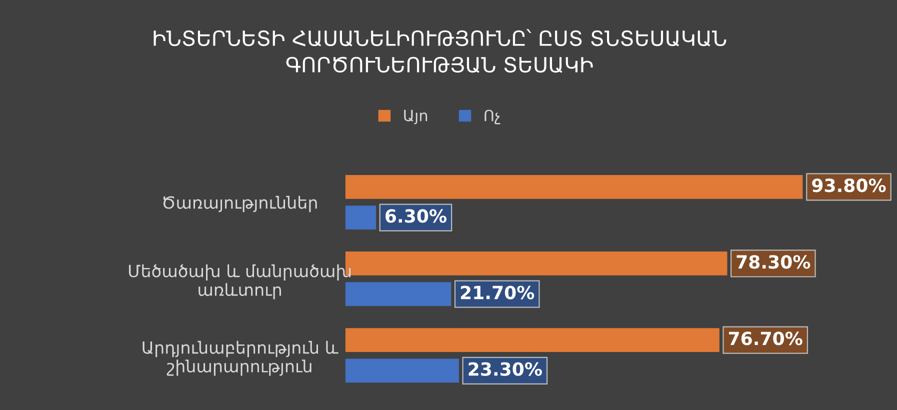 This screenshot has height=410, width=897. I want to click on data-label: 6.30%, so click(416, 216).